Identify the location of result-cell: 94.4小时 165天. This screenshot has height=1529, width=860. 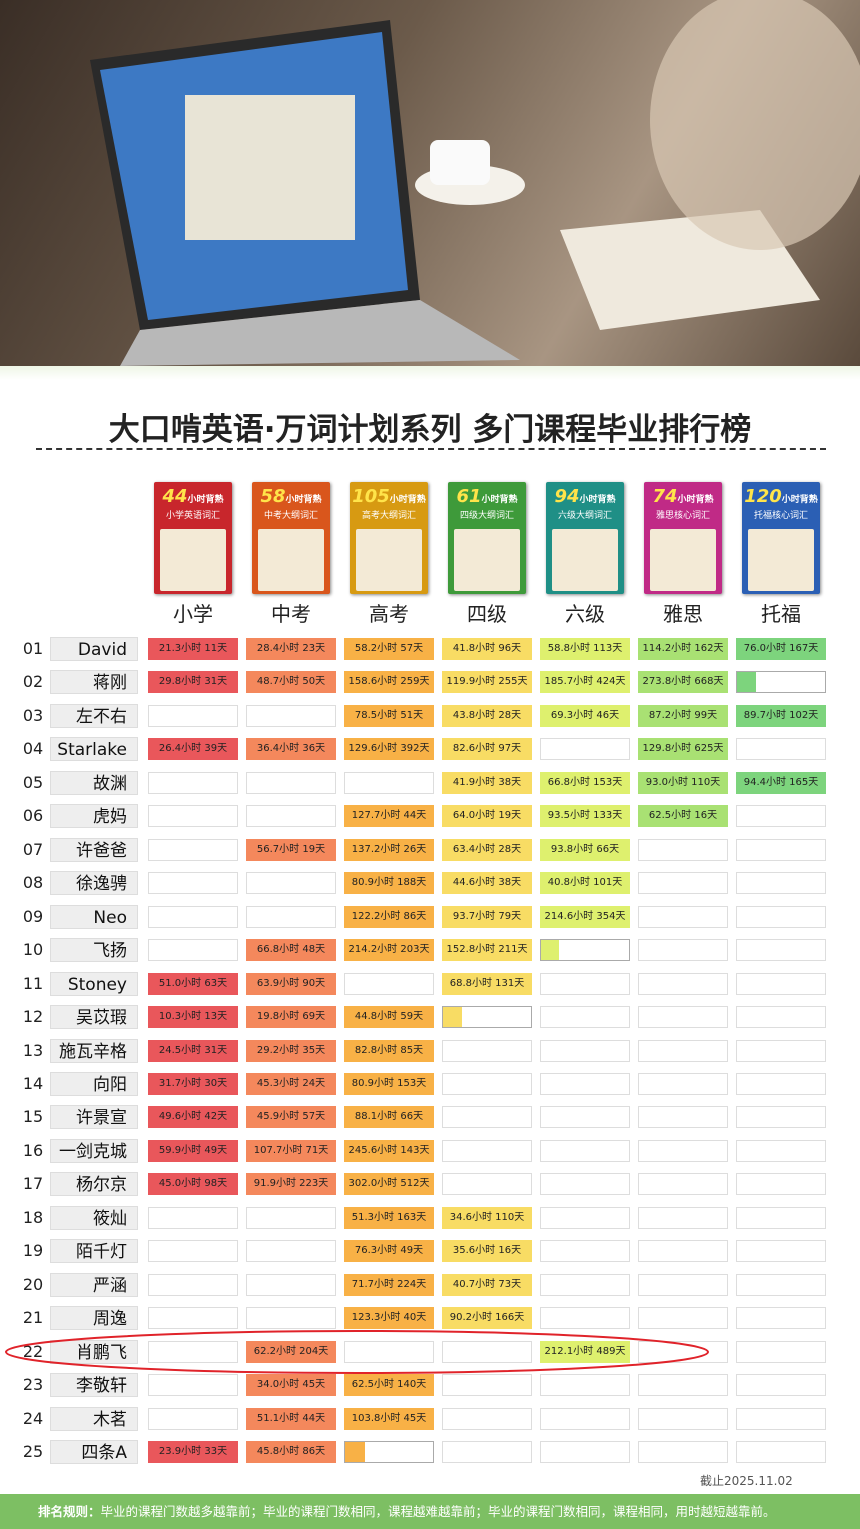
(781, 782).